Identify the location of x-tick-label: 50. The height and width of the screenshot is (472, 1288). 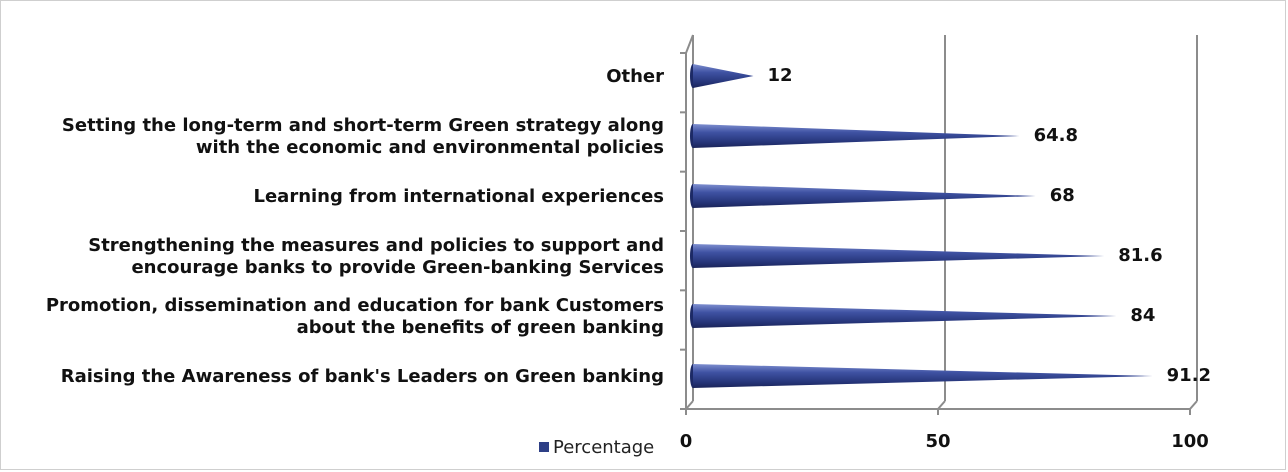
(937, 441).